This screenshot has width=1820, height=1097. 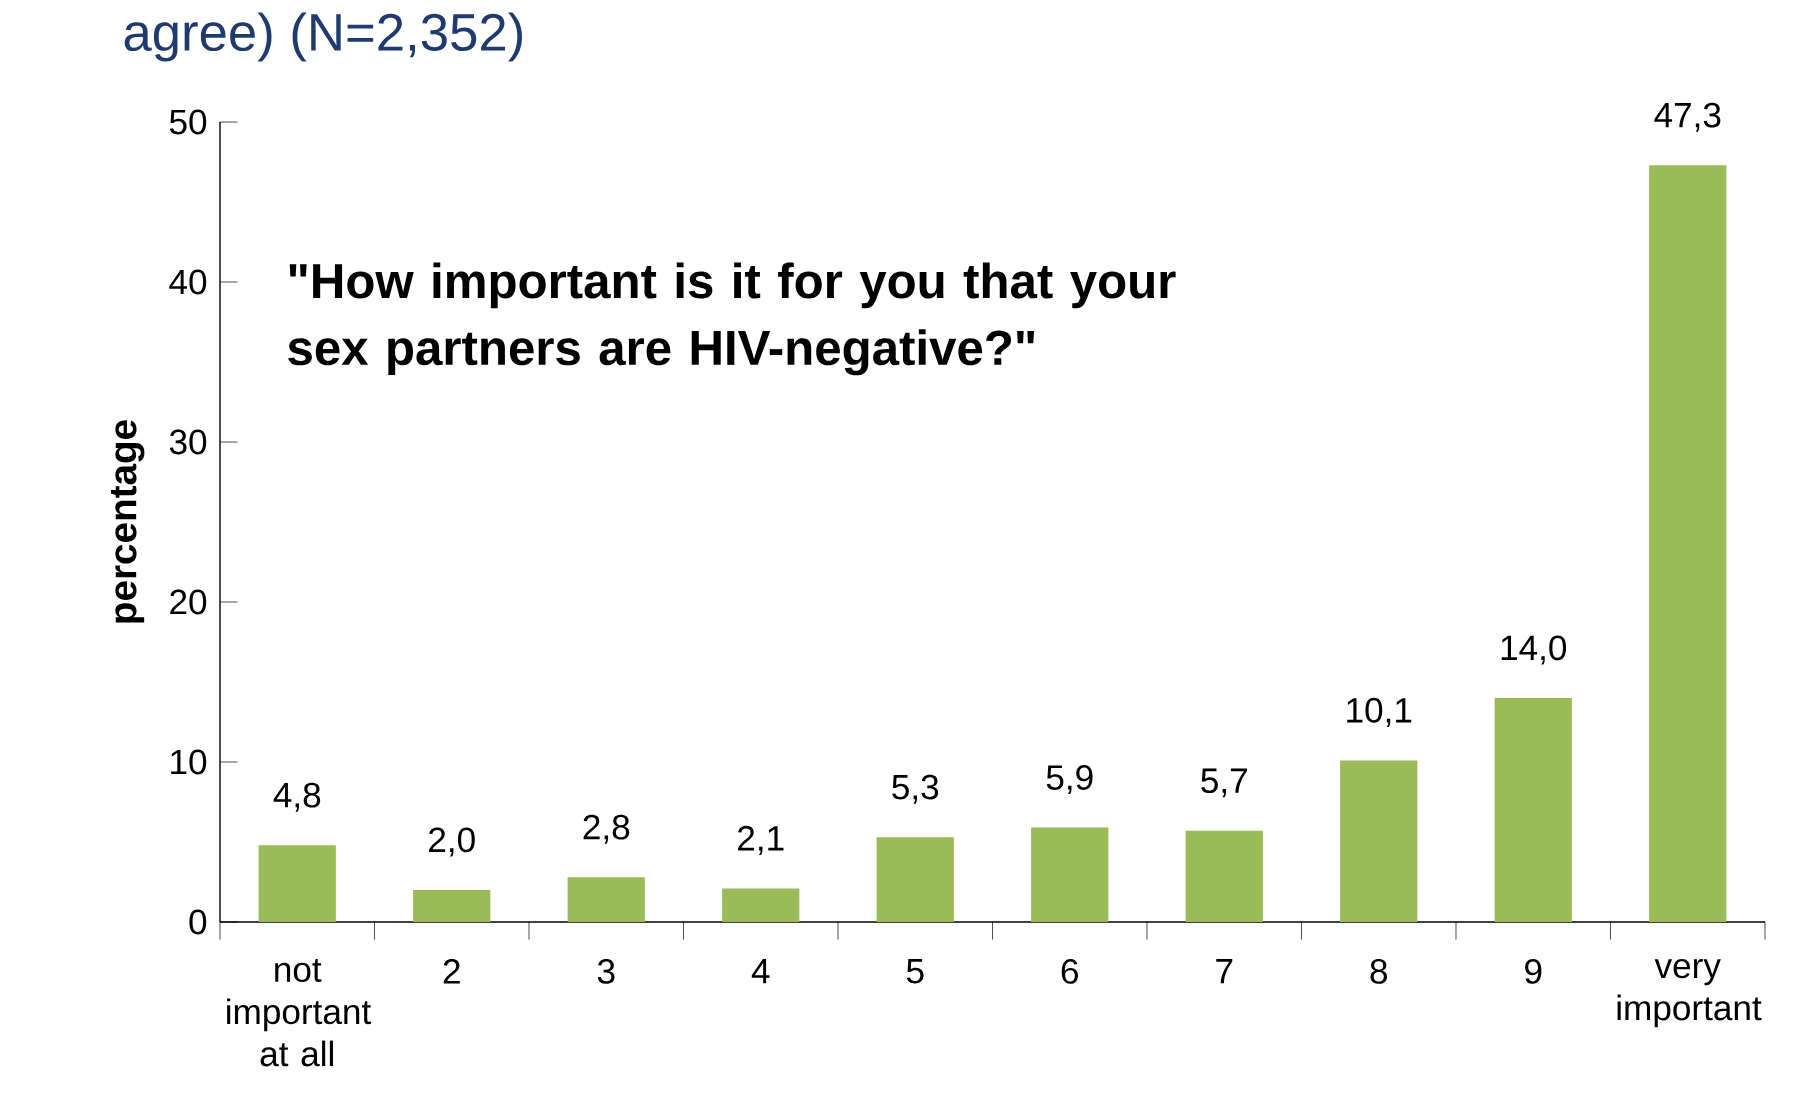 I want to click on y-tick-label: 20, so click(x=188, y=602).